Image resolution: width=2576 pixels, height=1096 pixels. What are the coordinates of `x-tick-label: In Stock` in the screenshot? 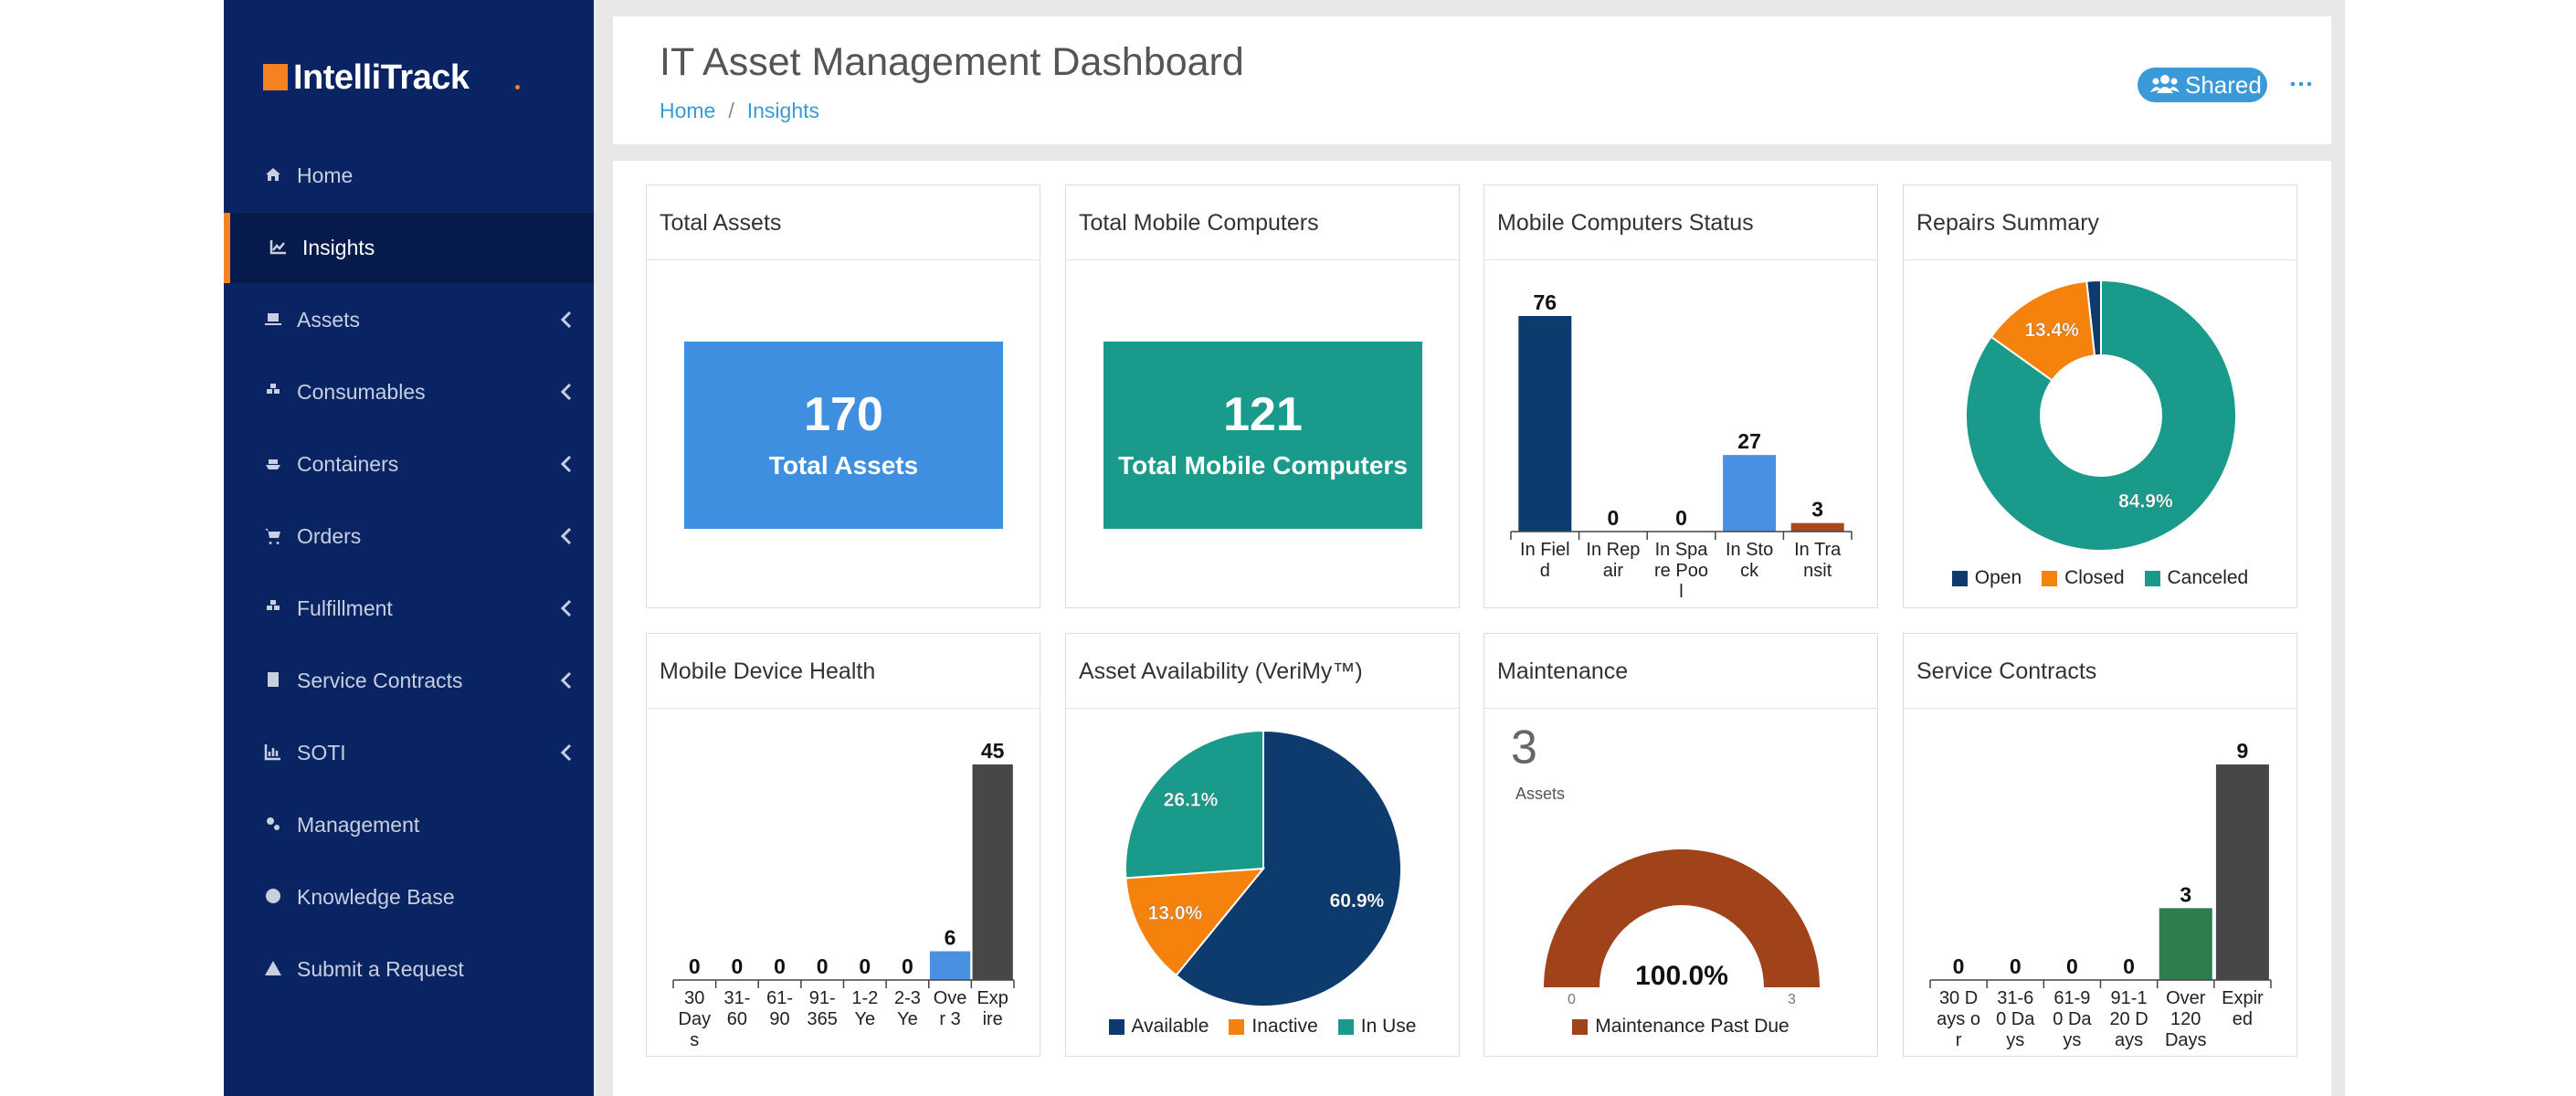 It's located at (1750, 561).